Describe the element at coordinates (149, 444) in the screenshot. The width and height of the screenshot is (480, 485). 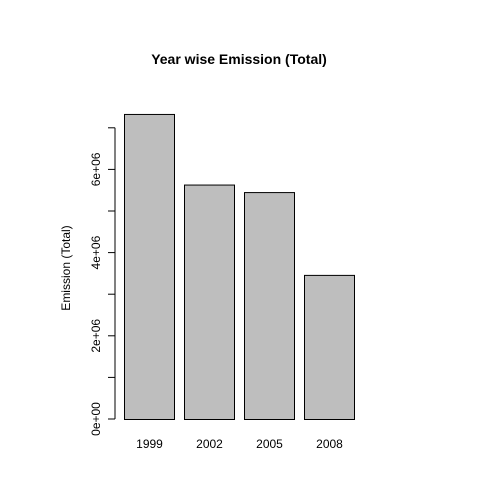
I see `x-tick-label: 1999` at that location.